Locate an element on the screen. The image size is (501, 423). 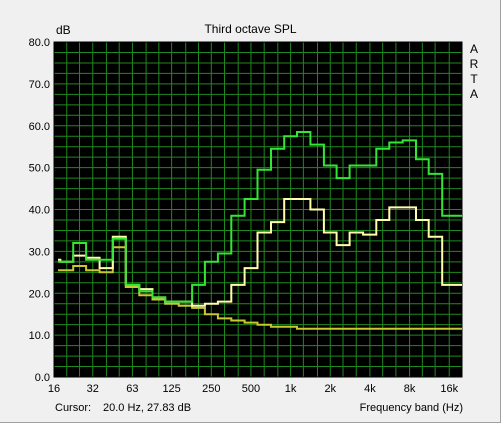
chart-title: Third octave SPL is located at coordinates (250, 29).